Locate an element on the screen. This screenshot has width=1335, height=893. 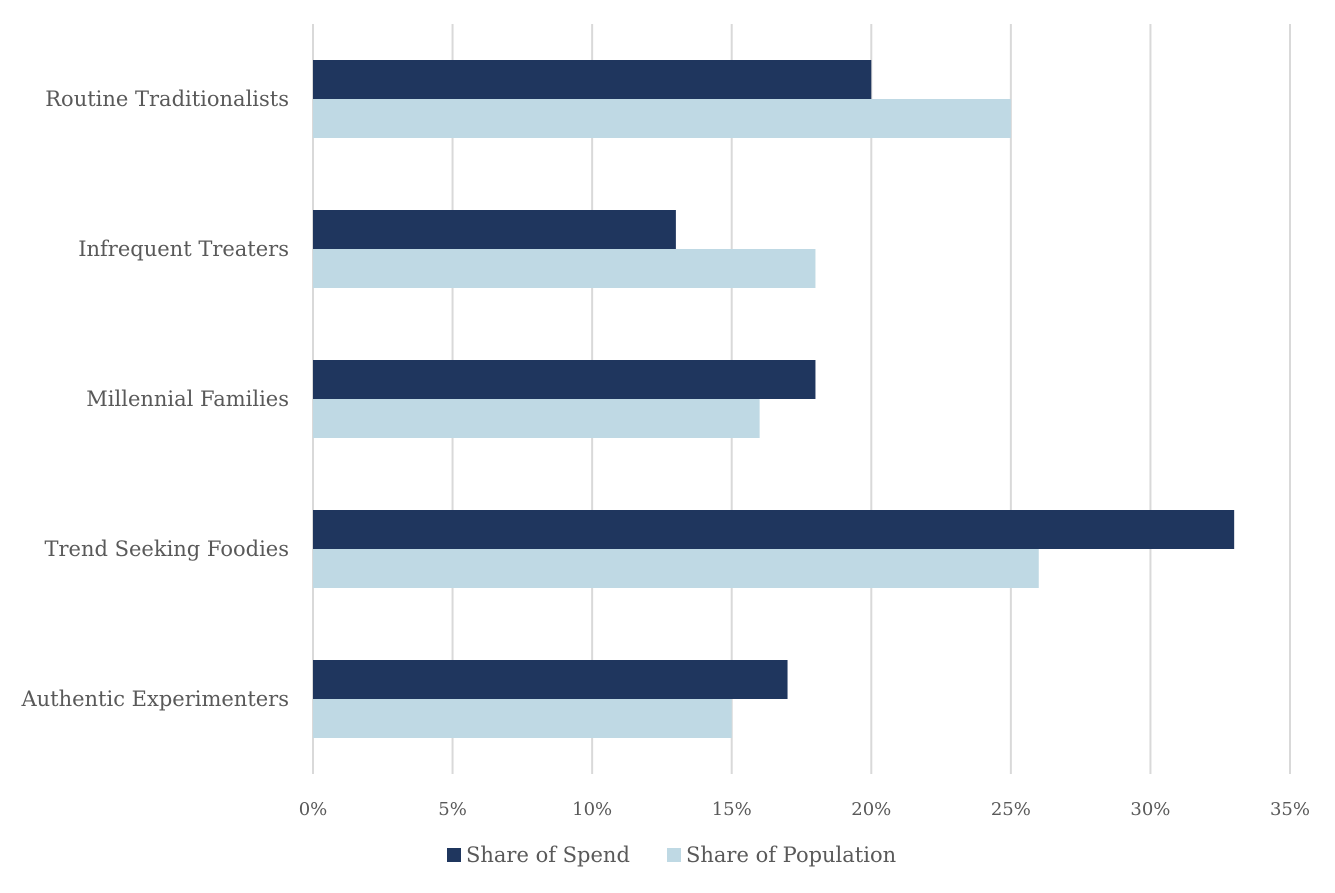
category-label-1: Infrequent Treaters is located at coordinates (183, 249).